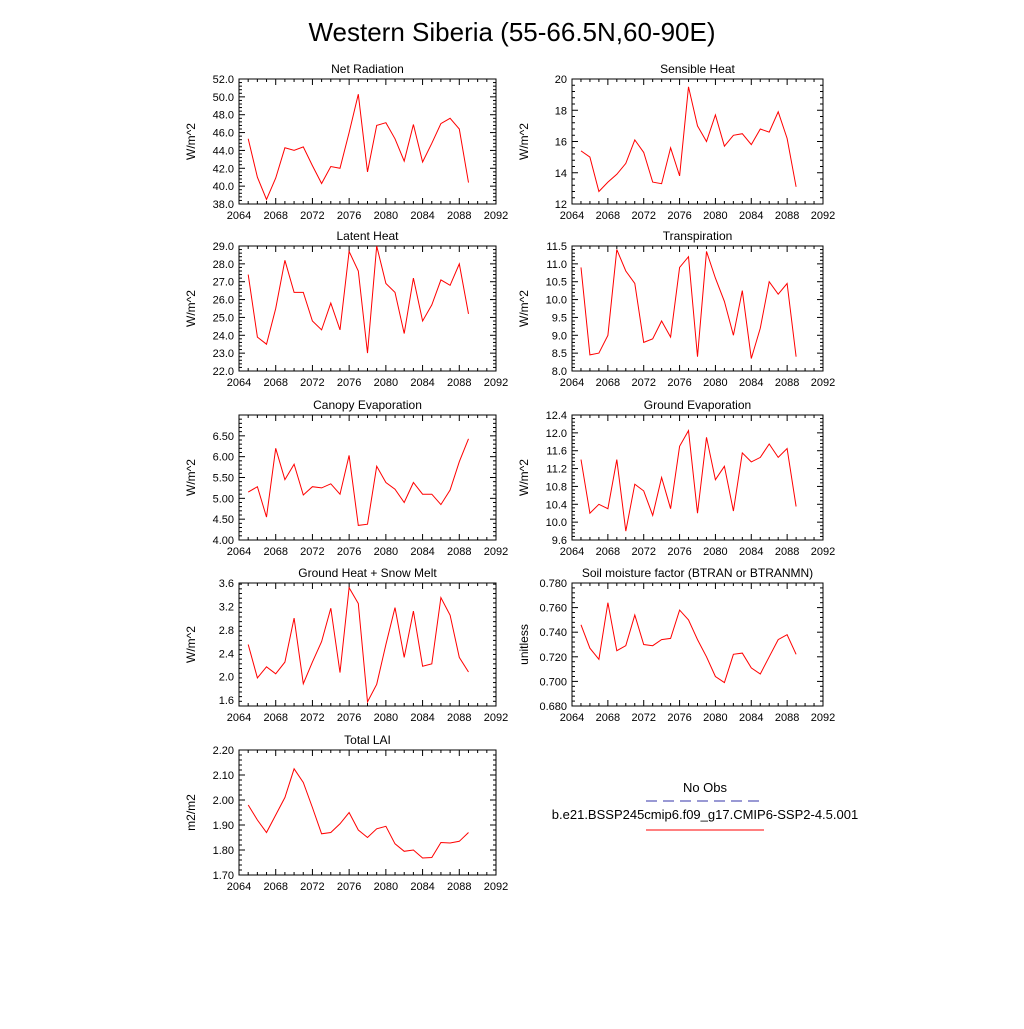 The width and height of the screenshot is (1024, 1029). I want to click on y-tick-label: 9.5, so click(559, 318).